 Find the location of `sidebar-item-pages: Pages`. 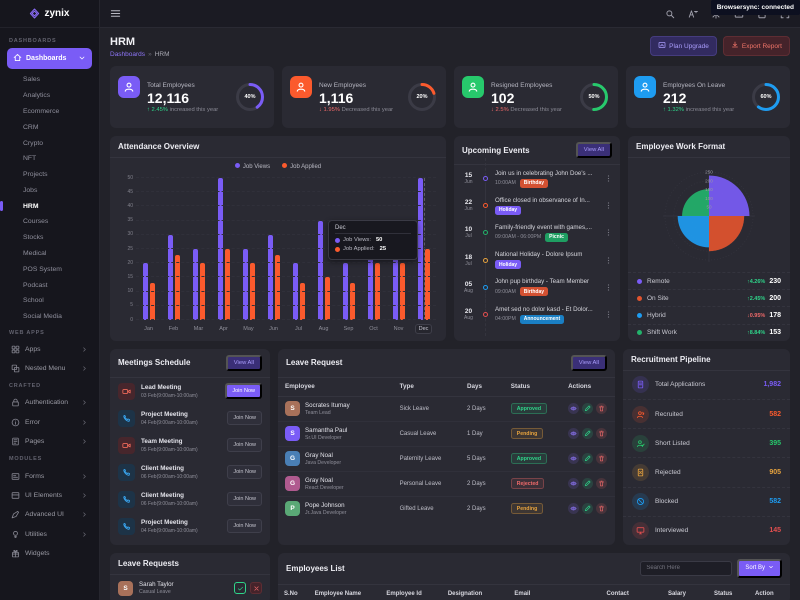

sidebar-item-pages: Pages is located at coordinates (49, 441).